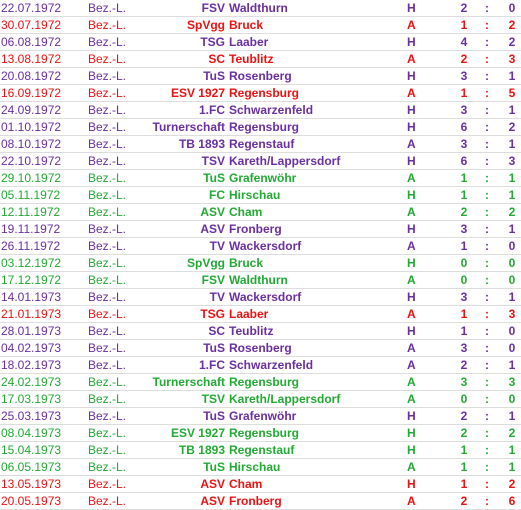 The image size is (521, 510). I want to click on club-prefix: ASV, so click(212, 484).